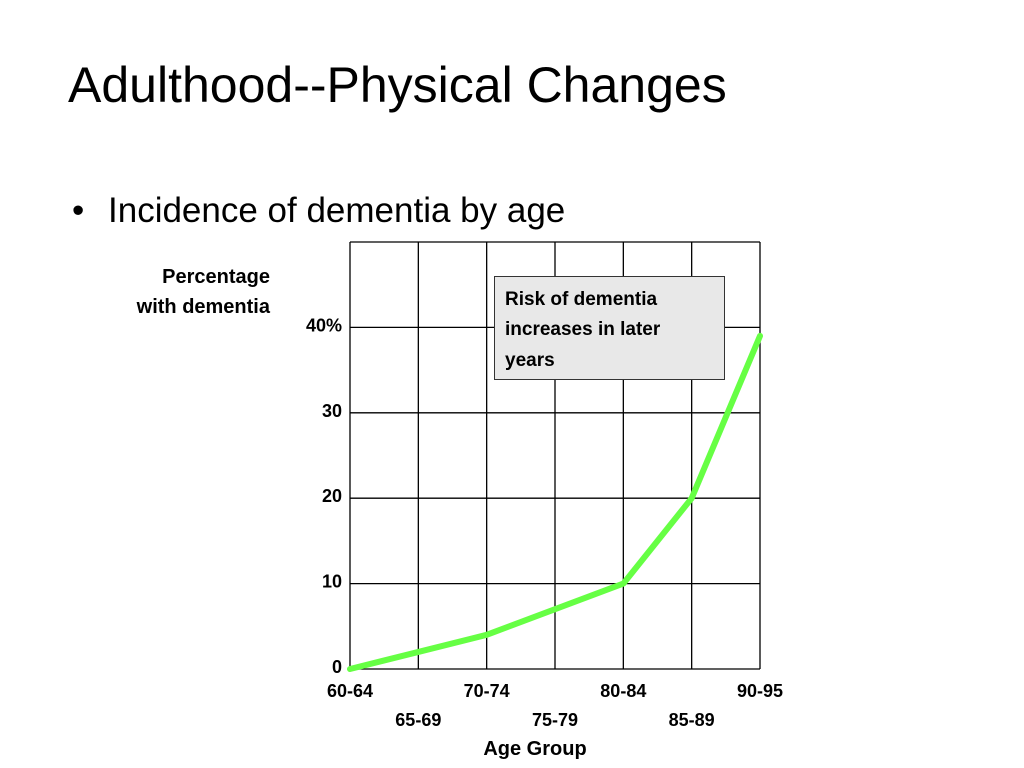 Image resolution: width=1024 pixels, height=768 pixels. Describe the element at coordinates (623, 691) in the screenshot. I see `x-tick-label: 80-84` at that location.